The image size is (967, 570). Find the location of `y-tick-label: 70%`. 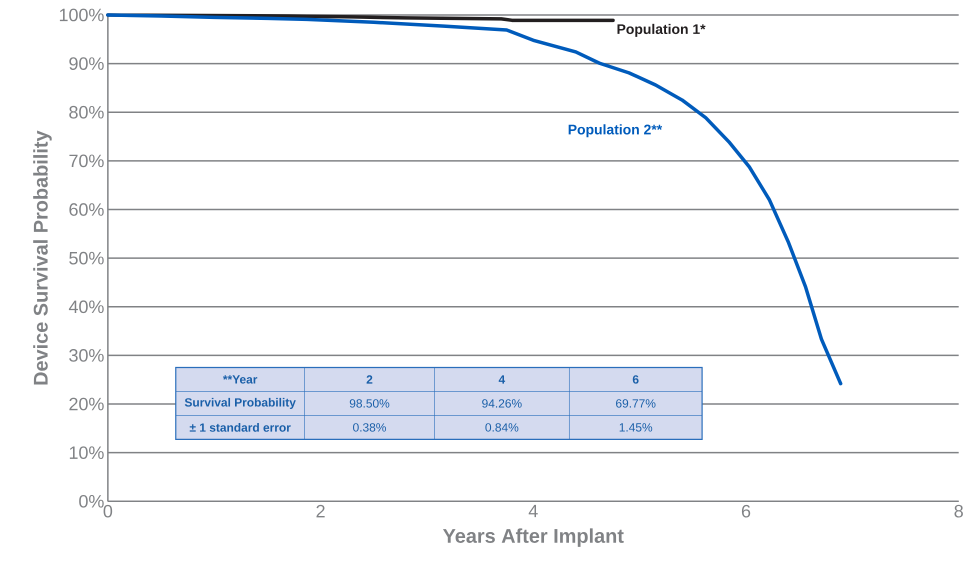

y-tick-label: 70% is located at coordinates (86, 161).